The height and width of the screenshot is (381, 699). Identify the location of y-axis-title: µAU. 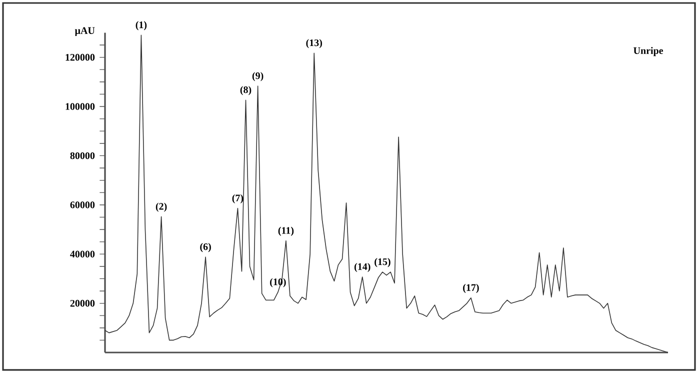
(84, 31).